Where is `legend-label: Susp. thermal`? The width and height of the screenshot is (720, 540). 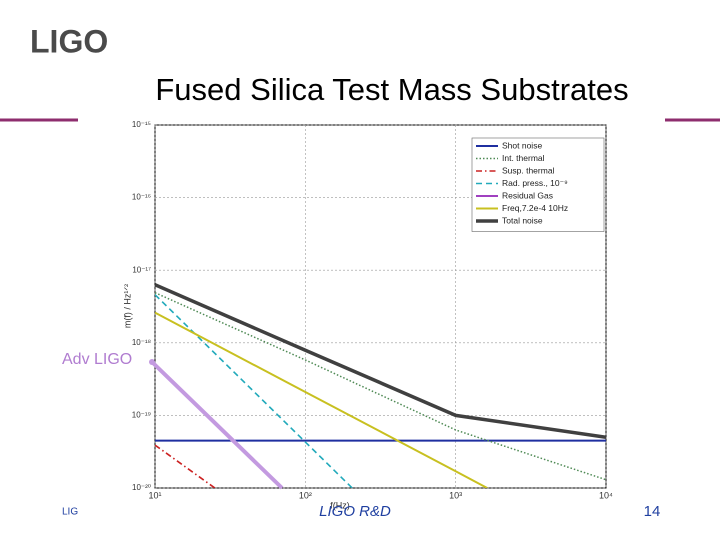 legend-label: Susp. thermal is located at coordinates (528, 170).